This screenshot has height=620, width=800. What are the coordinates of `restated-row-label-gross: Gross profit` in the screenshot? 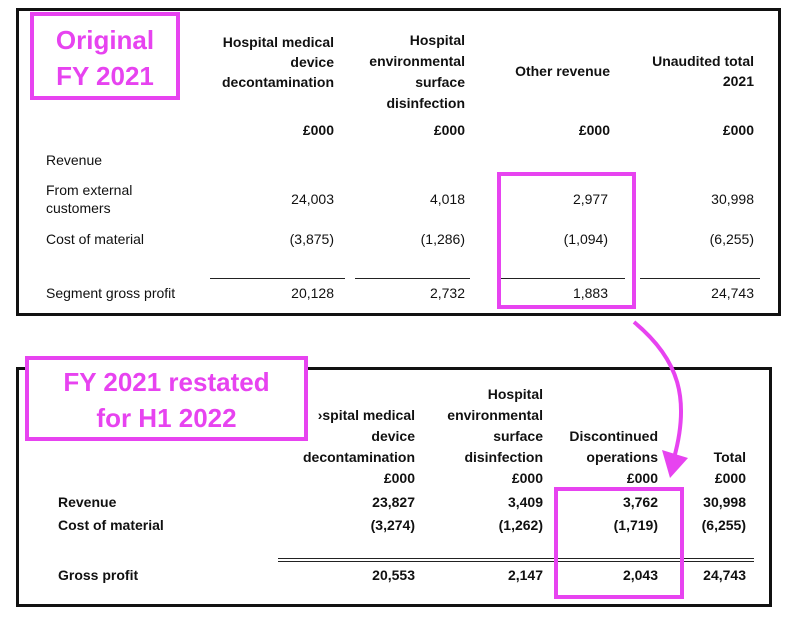 It's located at (98, 575).